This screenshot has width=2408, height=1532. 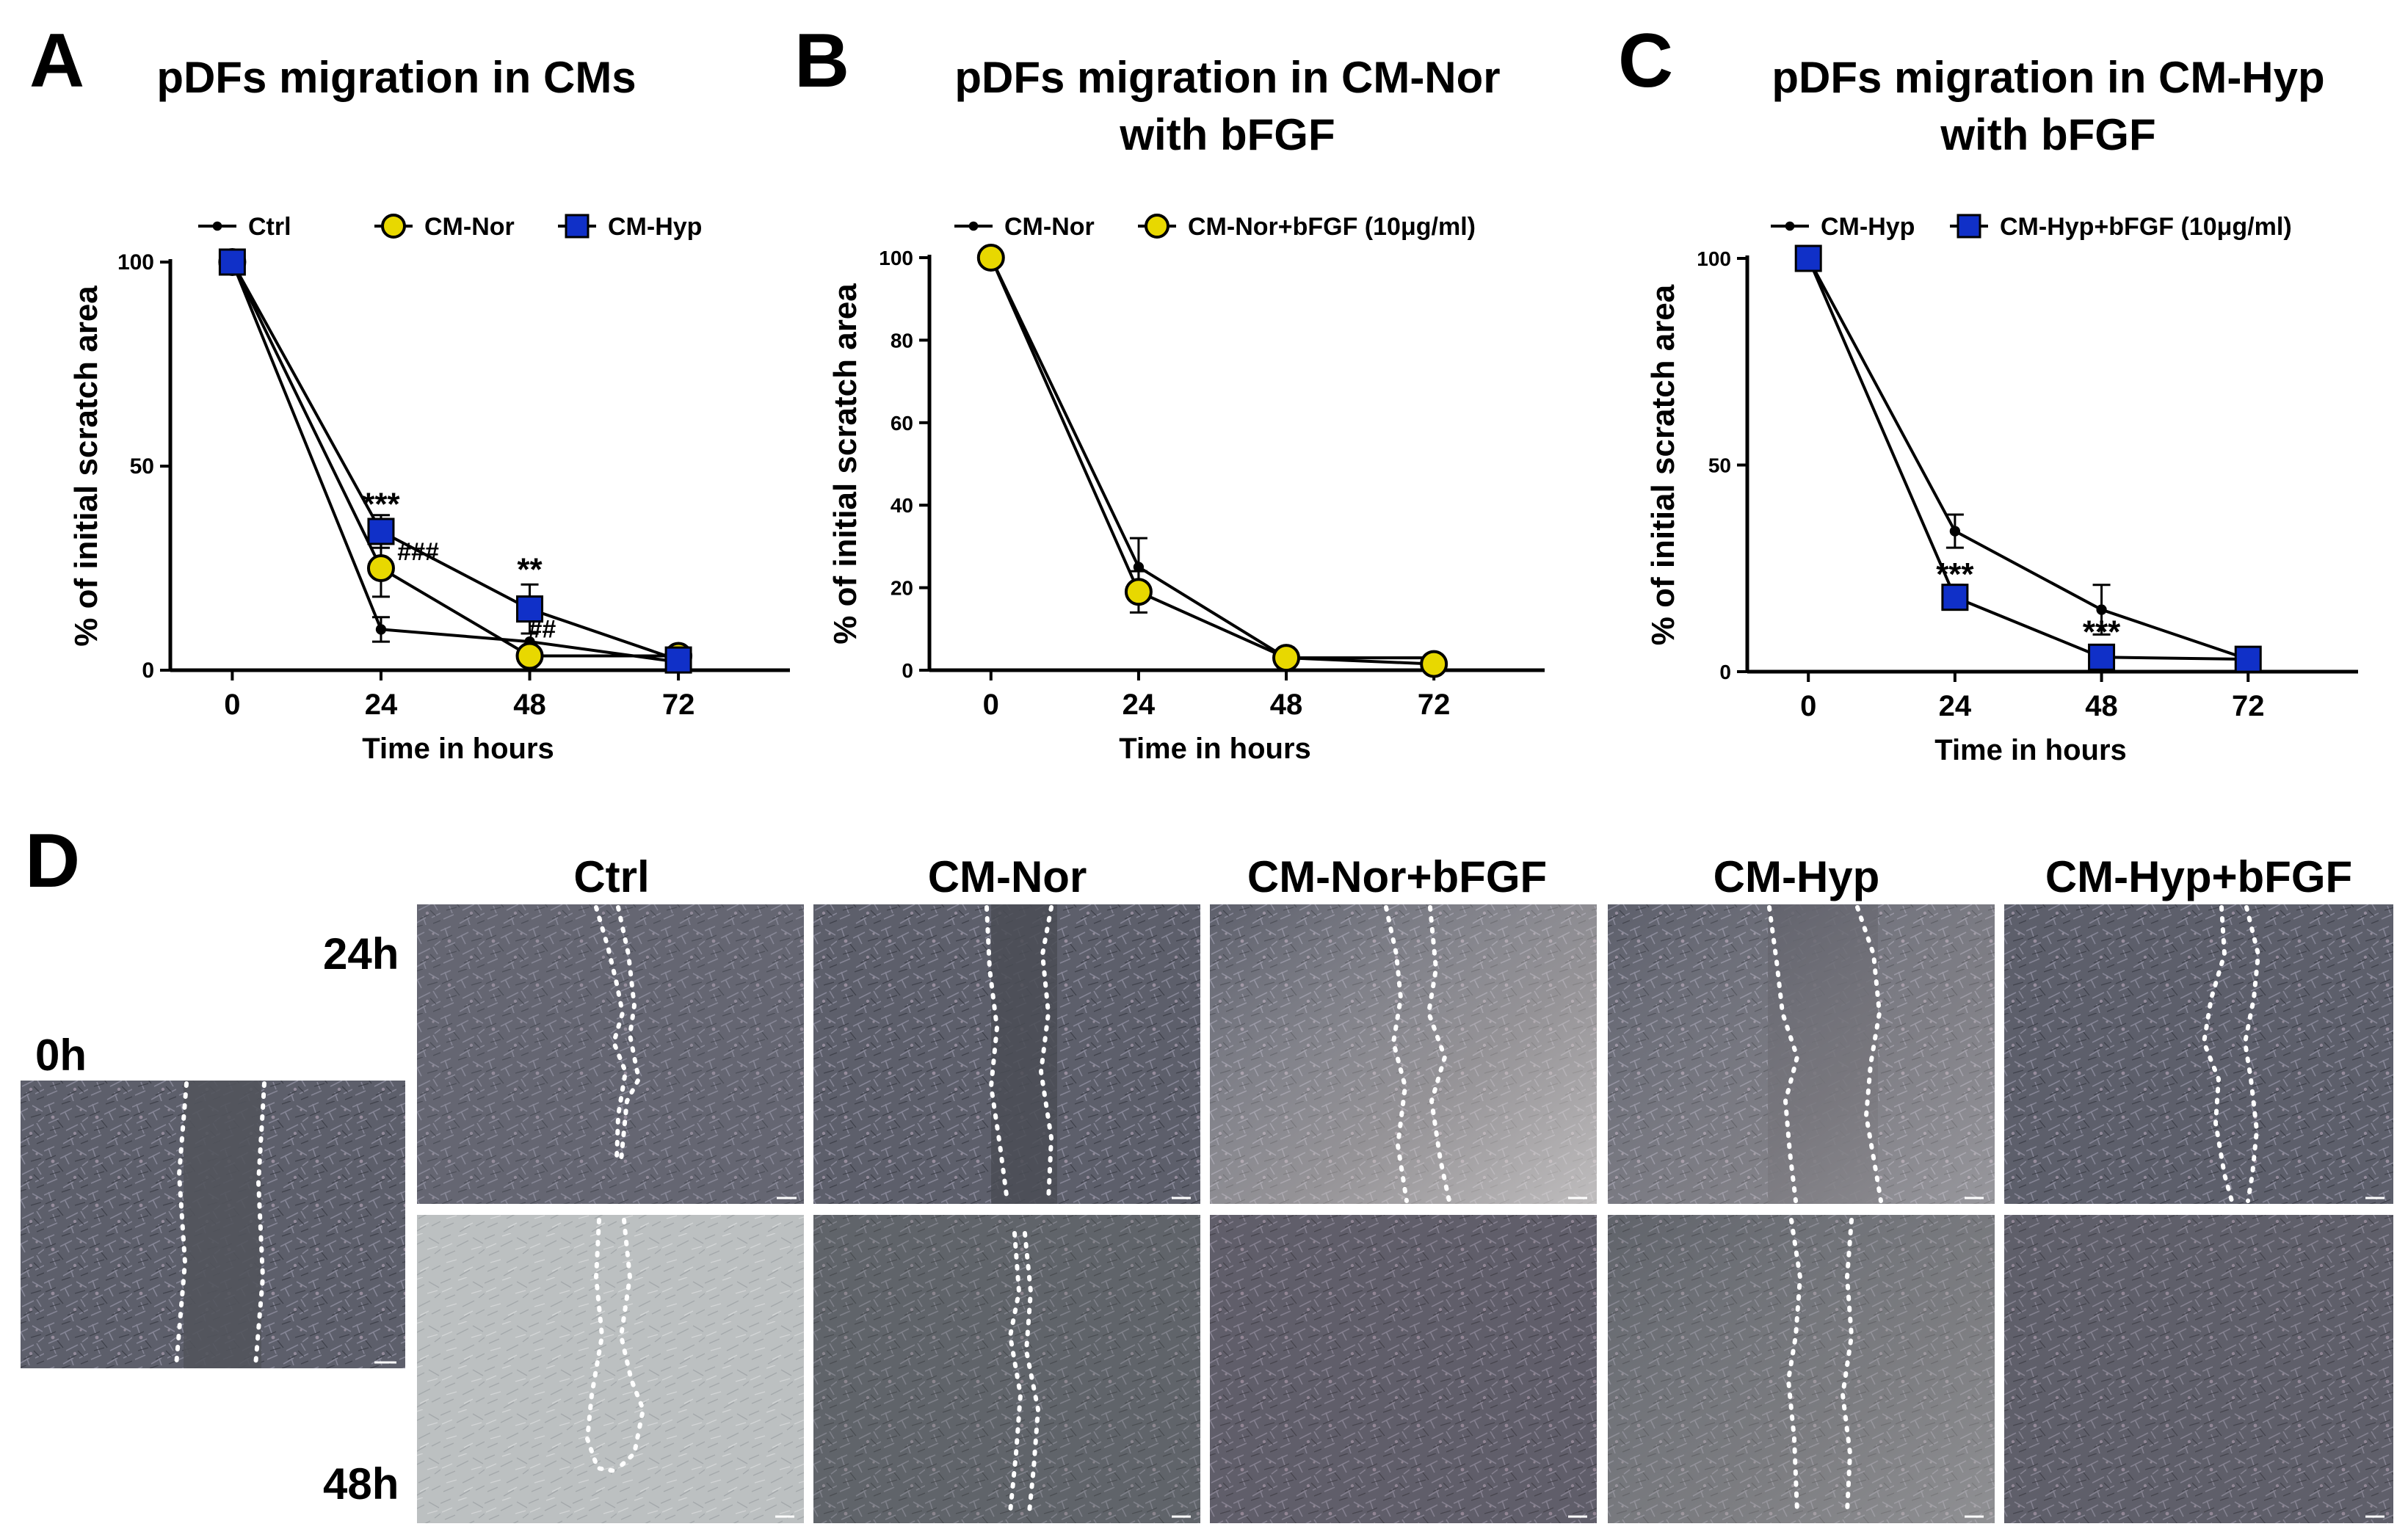 What do you see at coordinates (2198, 1369) in the screenshot?
I see `micrograph-cm-hyp-bfgf-48h` at bounding box center [2198, 1369].